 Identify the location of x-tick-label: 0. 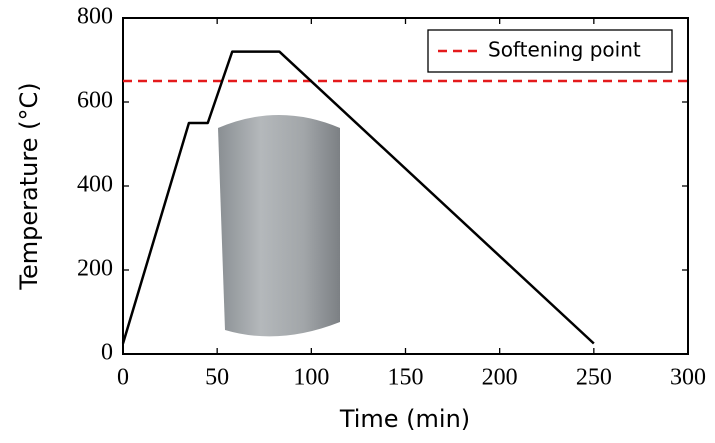
(123, 378).